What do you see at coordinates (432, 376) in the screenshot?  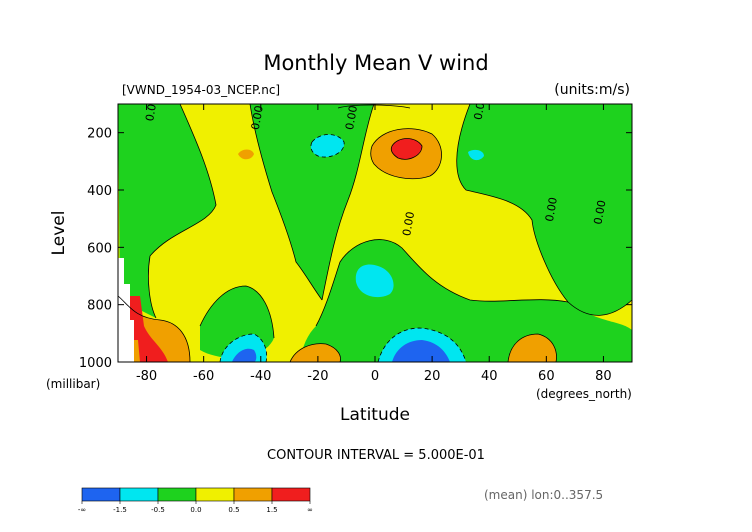 I see `x-tick-label: 20` at bounding box center [432, 376].